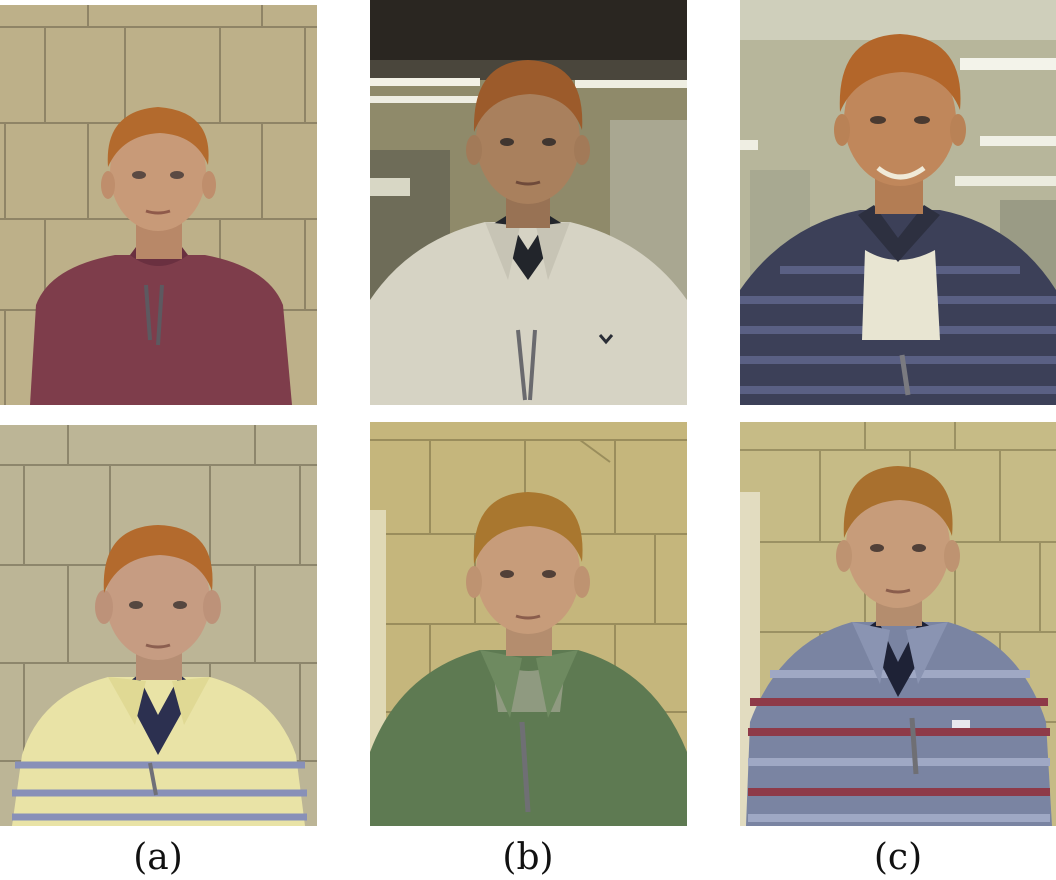 This screenshot has width=1056, height=880. I want to click on photo-b-top, so click(528, 202).